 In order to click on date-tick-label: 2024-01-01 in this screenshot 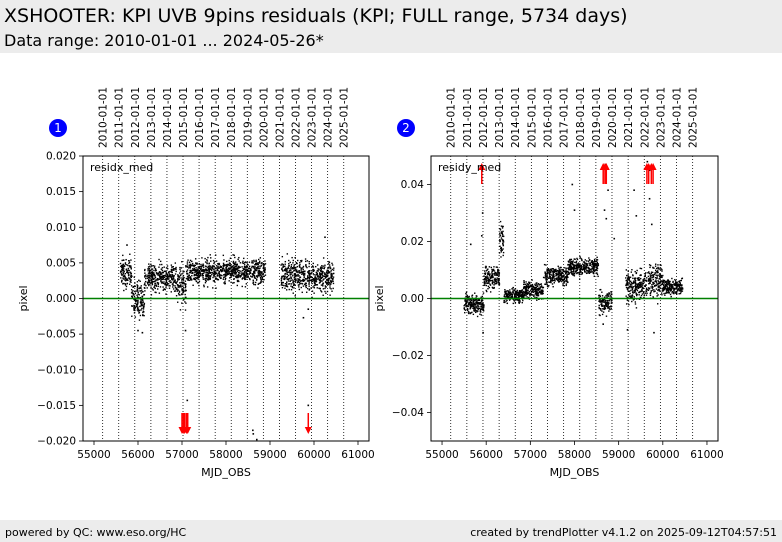, I will do `click(677, 117)`.